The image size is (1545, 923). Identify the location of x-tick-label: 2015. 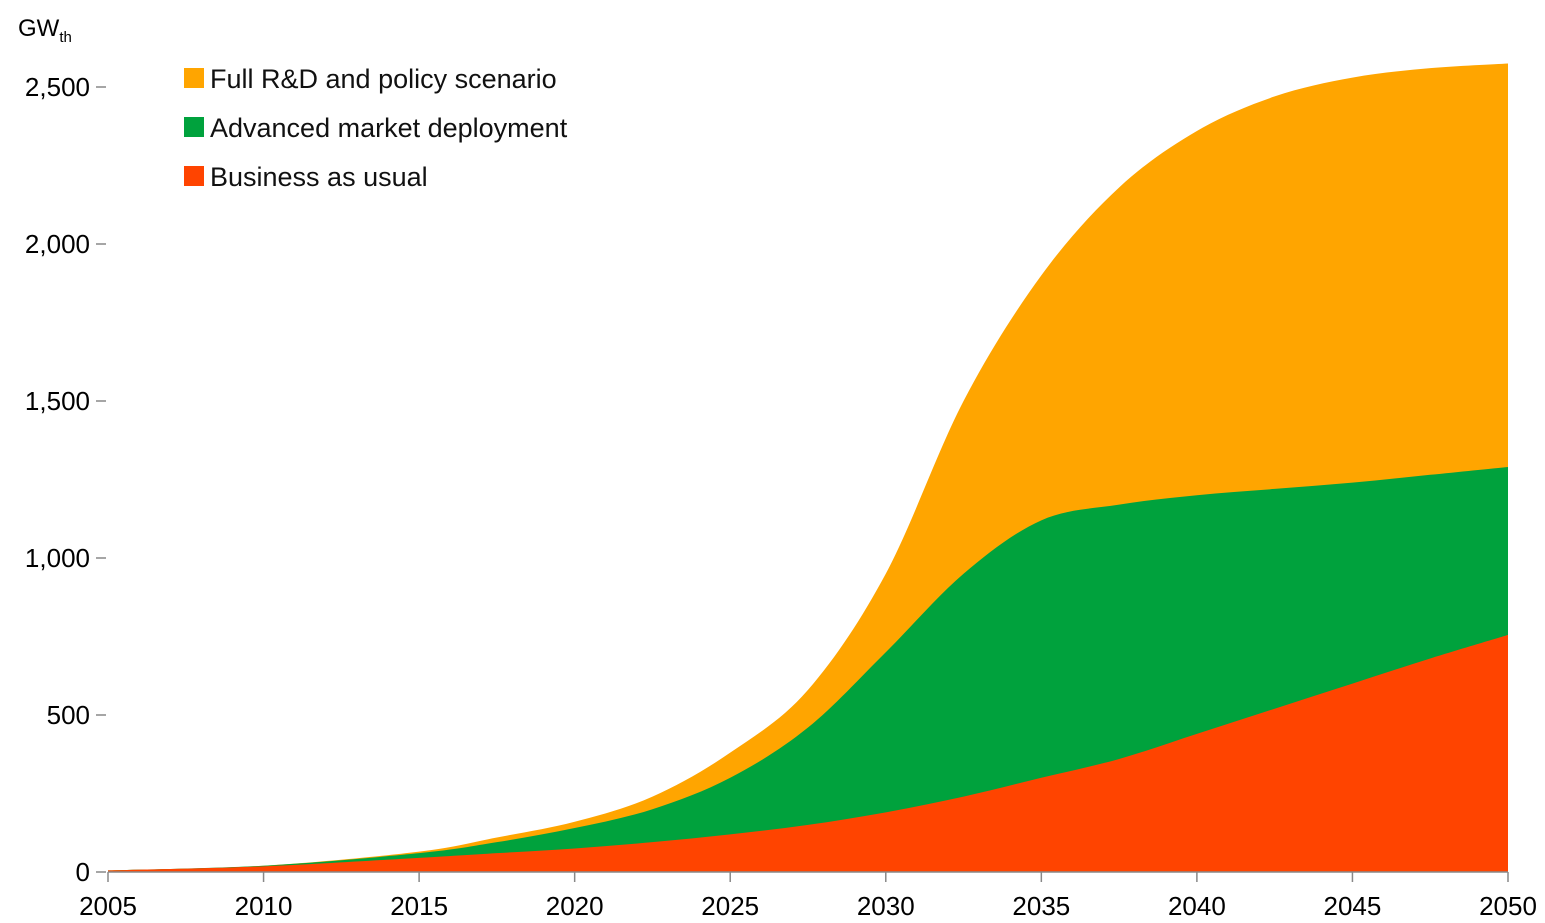
(419, 906).